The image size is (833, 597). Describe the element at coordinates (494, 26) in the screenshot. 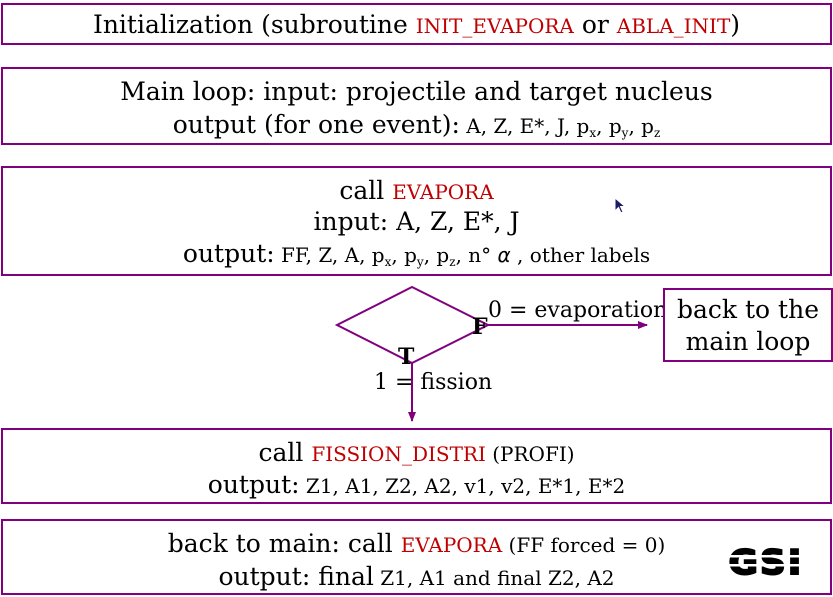

I see `init-evapora-routine: INIT_EVAPORA` at that location.